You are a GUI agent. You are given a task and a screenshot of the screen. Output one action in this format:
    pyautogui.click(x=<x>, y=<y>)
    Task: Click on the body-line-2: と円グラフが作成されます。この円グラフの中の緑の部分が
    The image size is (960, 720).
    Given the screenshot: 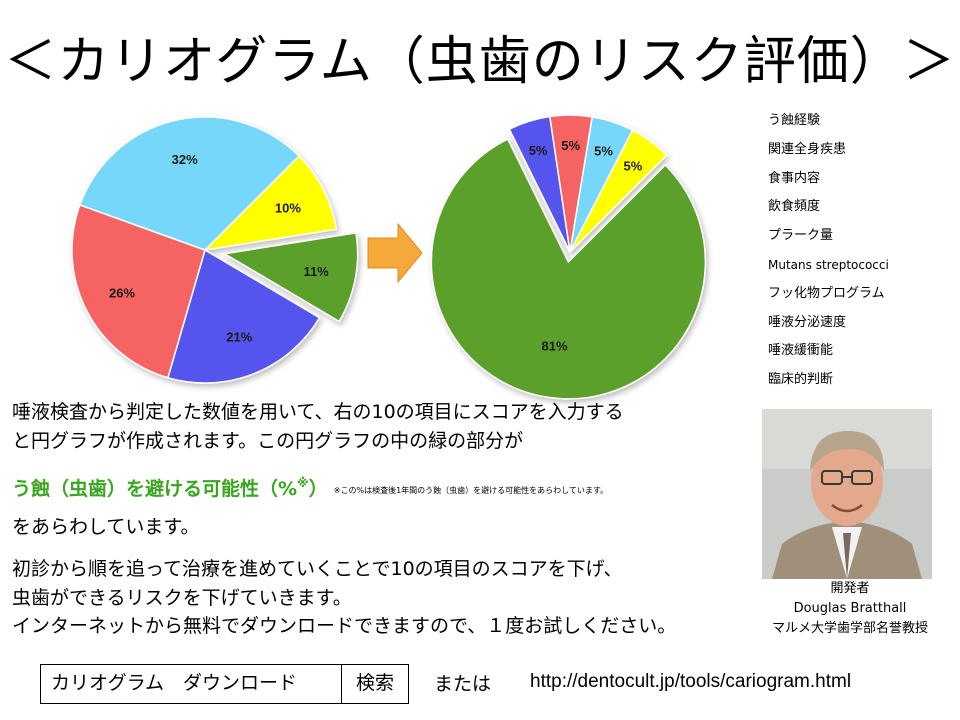 What is the action you would take?
    pyautogui.click(x=268, y=441)
    